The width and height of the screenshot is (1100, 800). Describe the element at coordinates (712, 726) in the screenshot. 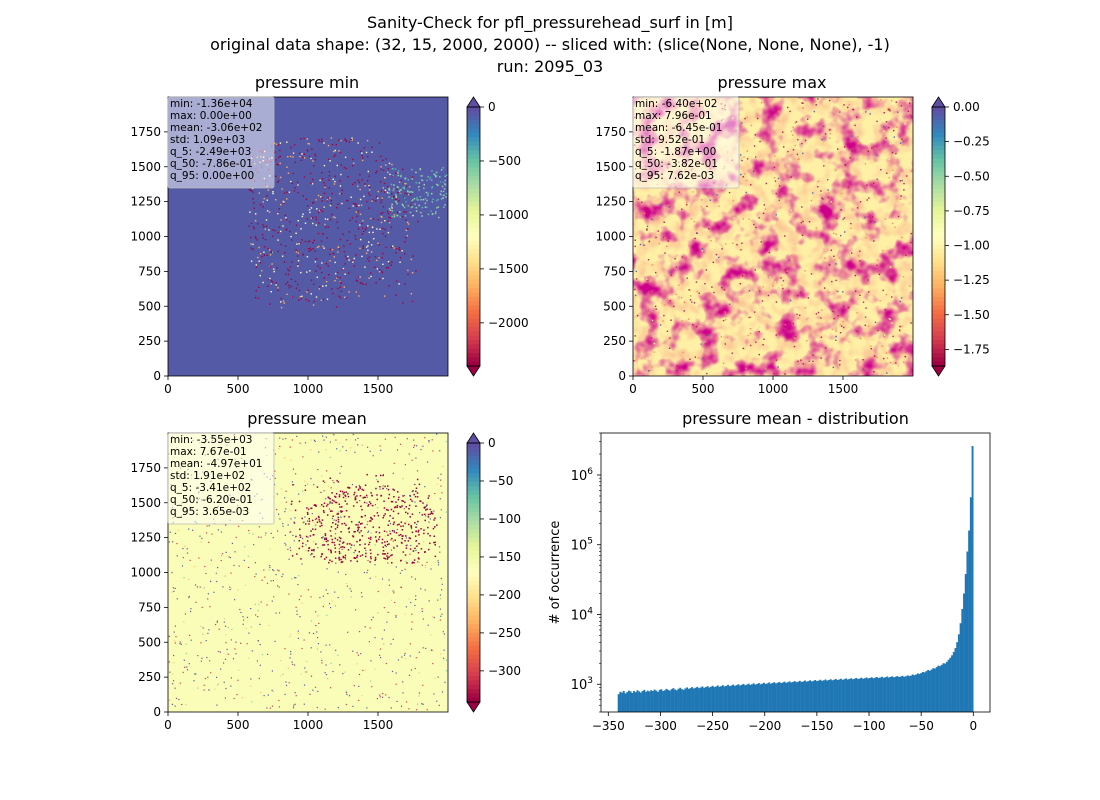

I see `x-tick-label: −250` at that location.